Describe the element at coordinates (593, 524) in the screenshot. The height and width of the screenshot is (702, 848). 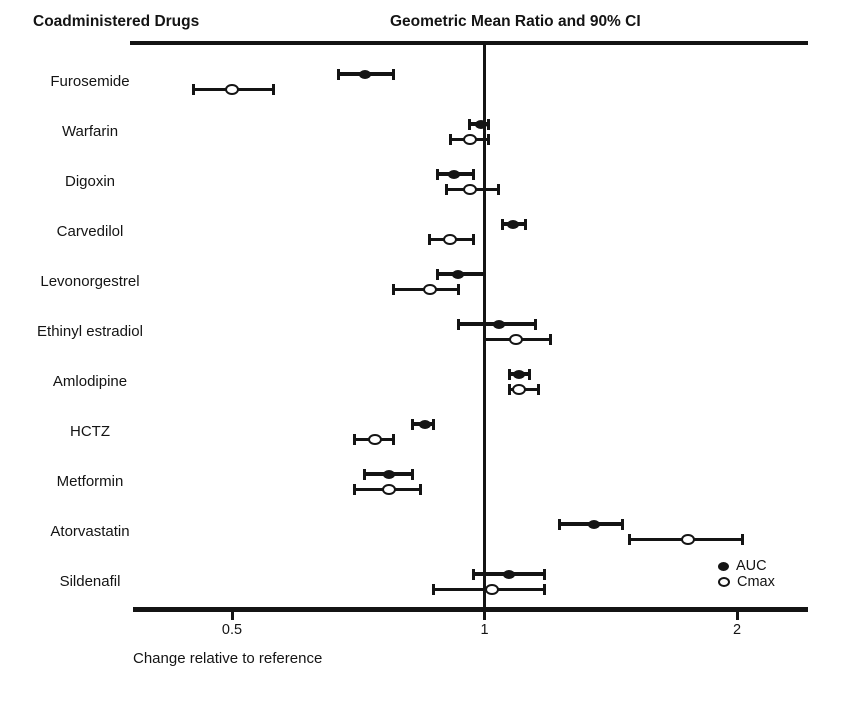
I see `atorvastatin-auc-marker` at that location.